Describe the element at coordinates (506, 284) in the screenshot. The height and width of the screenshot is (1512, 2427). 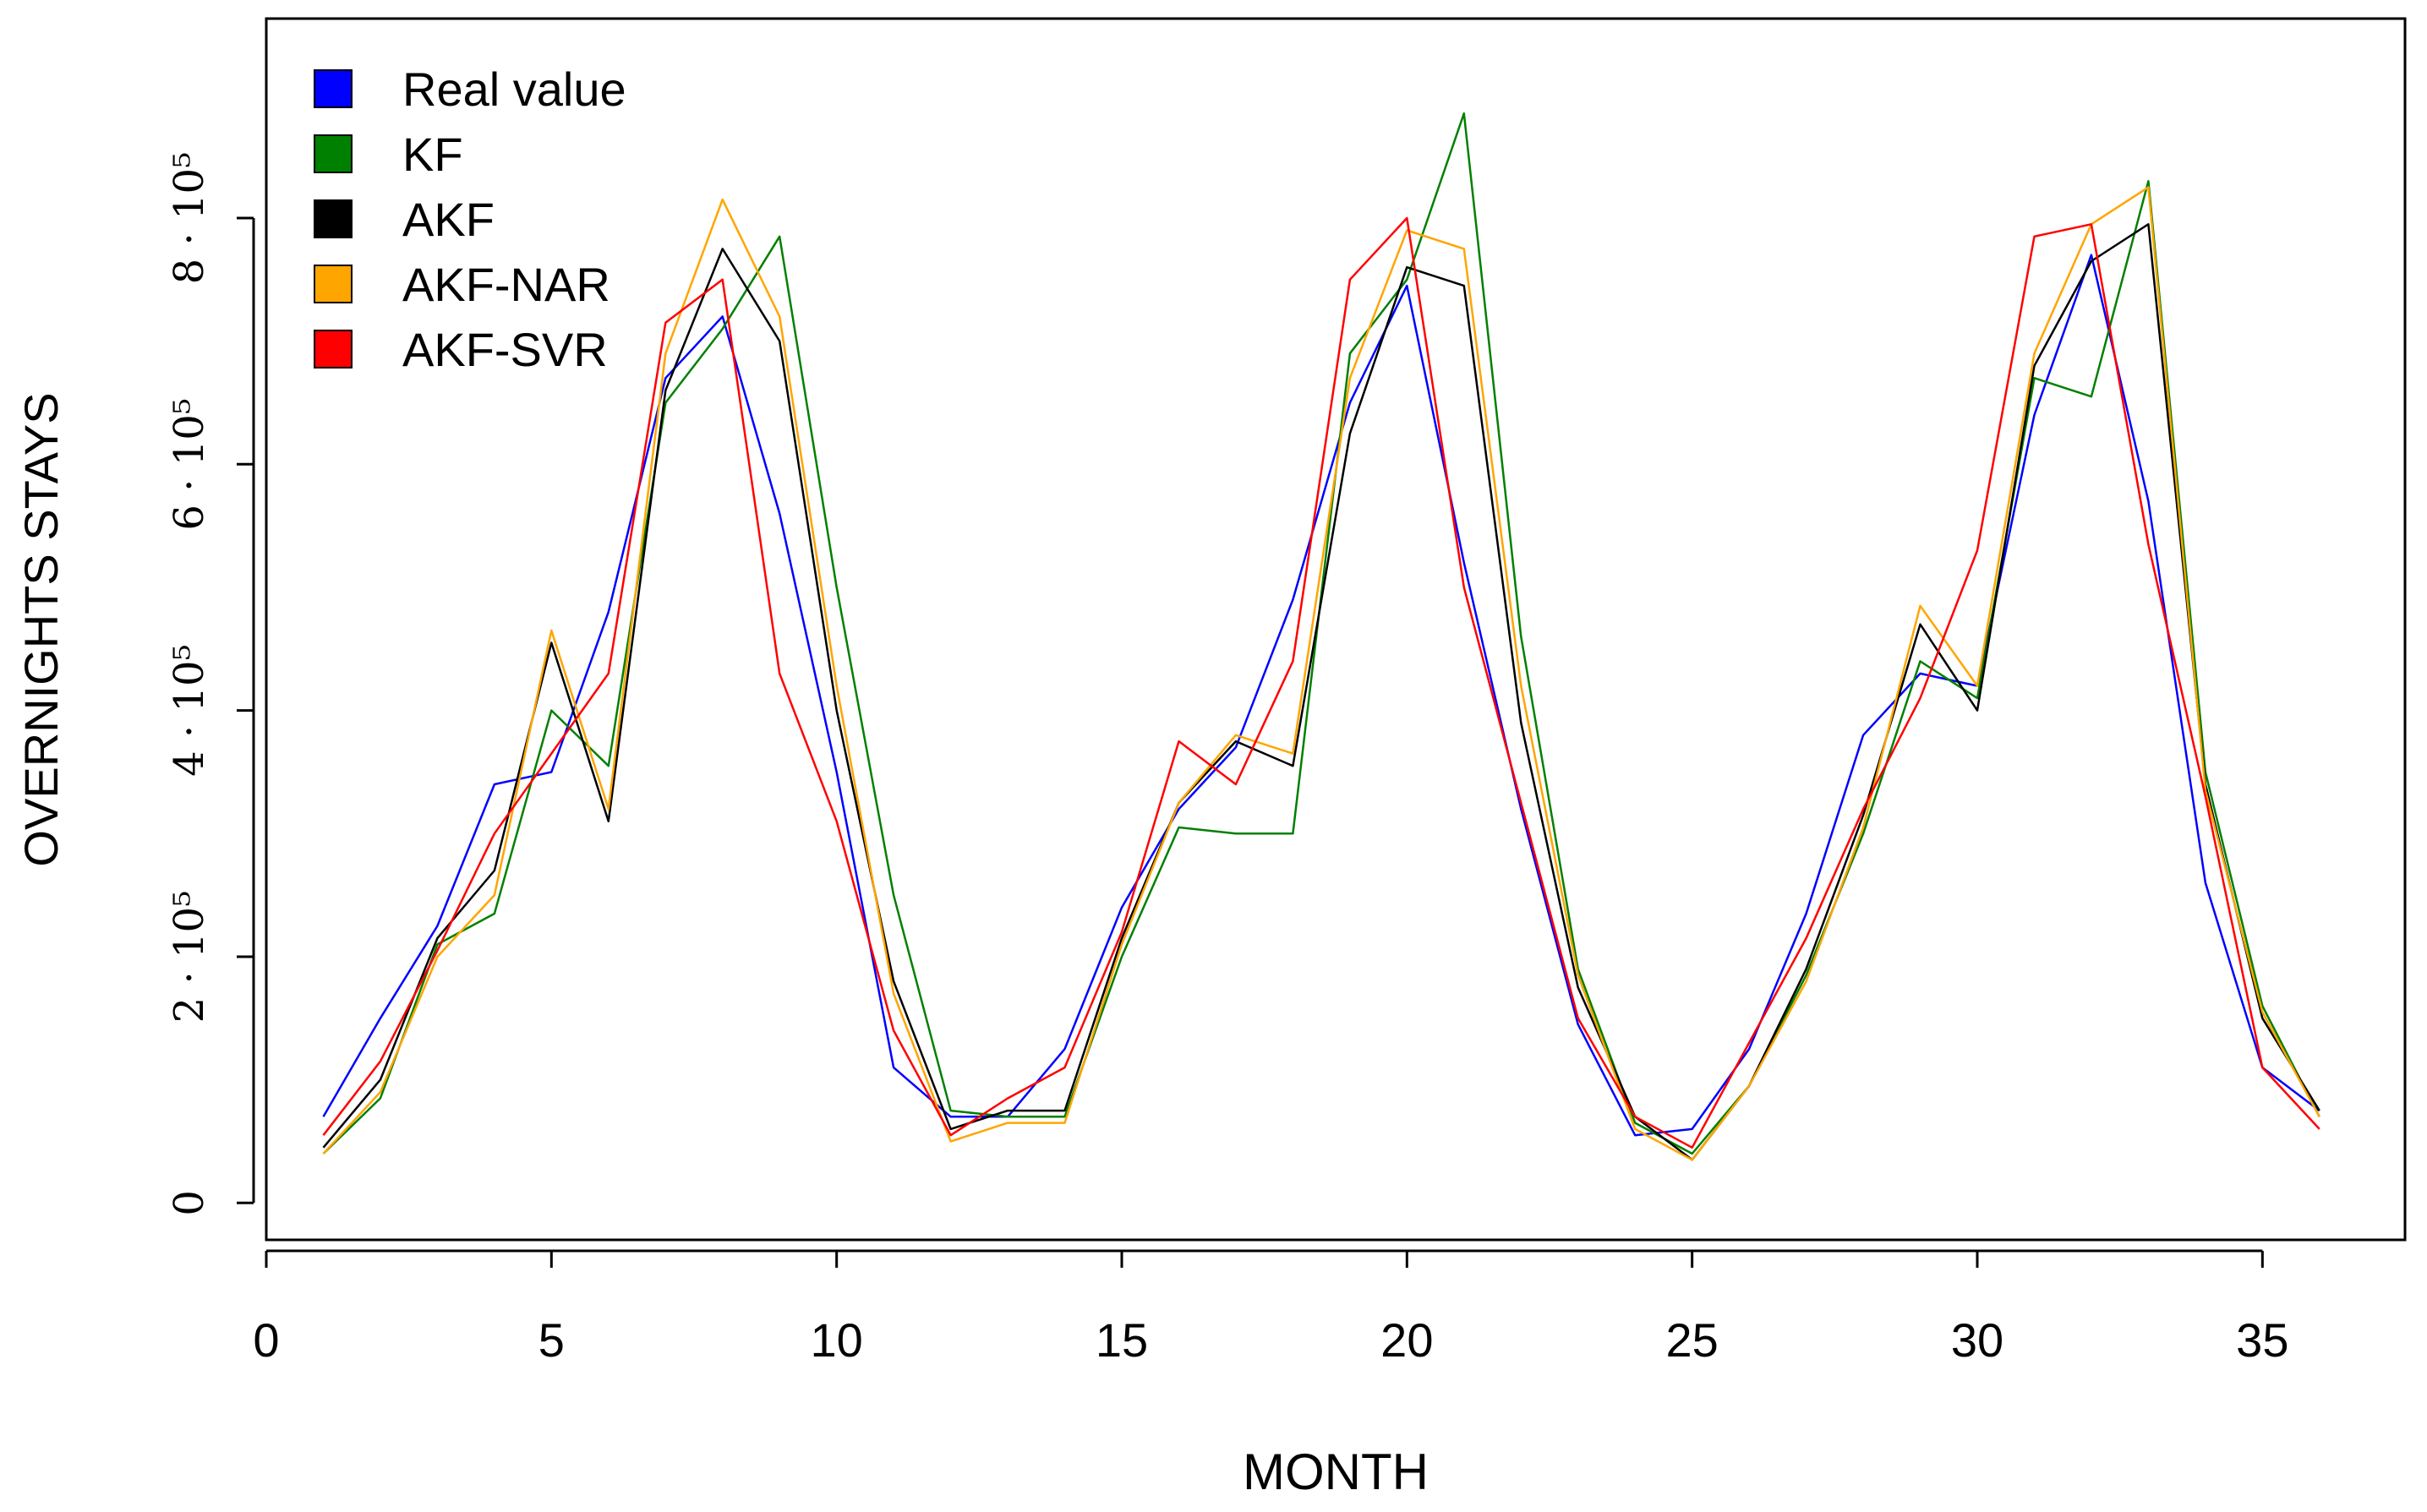
I see `legend-label: AKF-NAR` at that location.